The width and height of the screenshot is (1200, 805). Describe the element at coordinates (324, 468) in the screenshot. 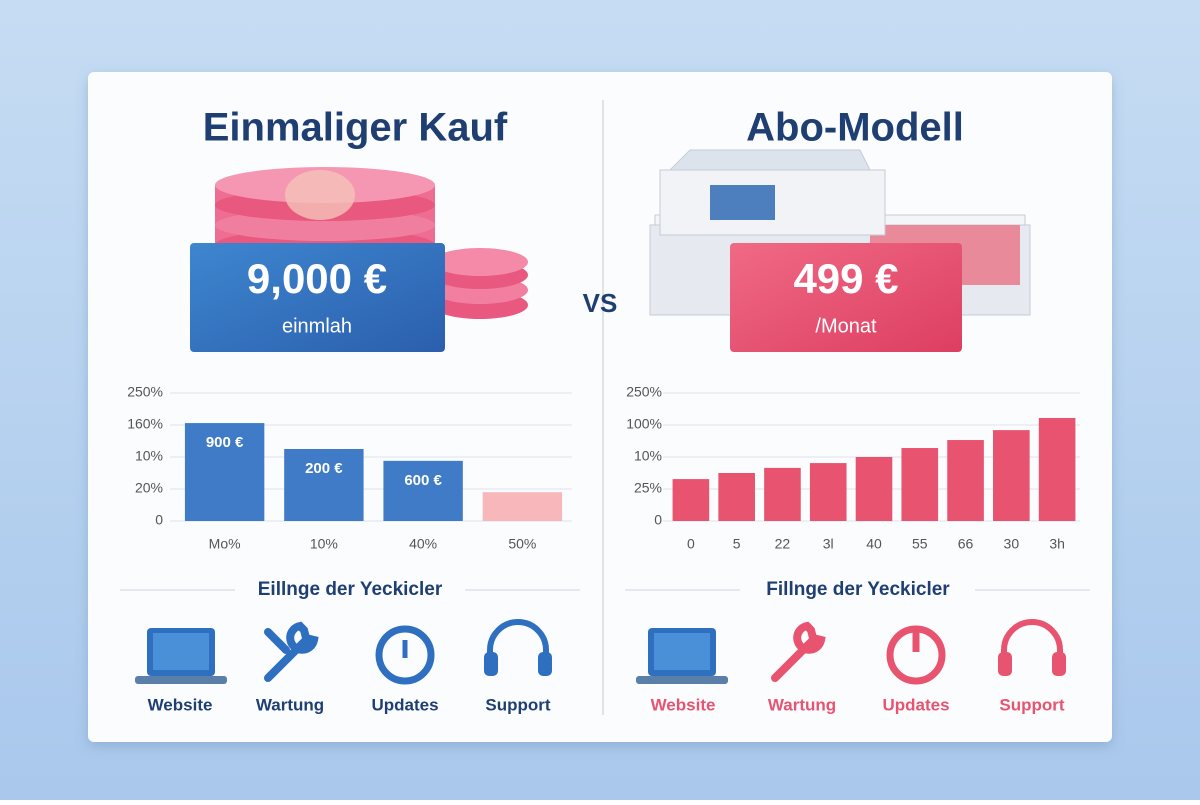

I see `bar-label: 200 €` at that location.